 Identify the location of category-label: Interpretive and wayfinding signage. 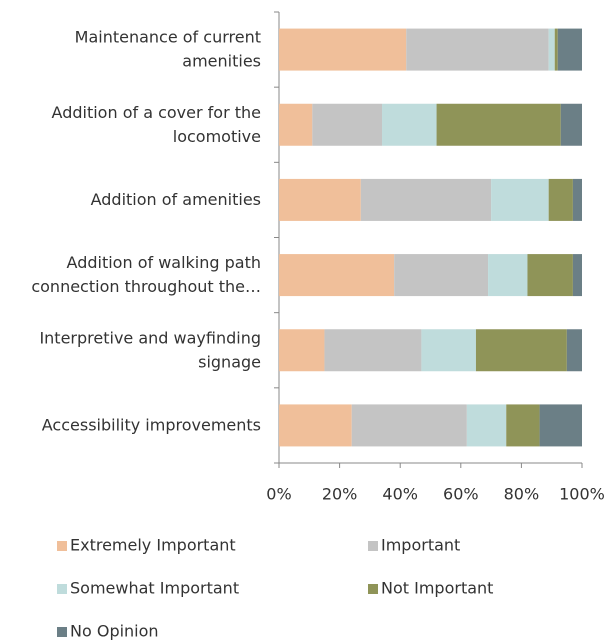
(150, 349).